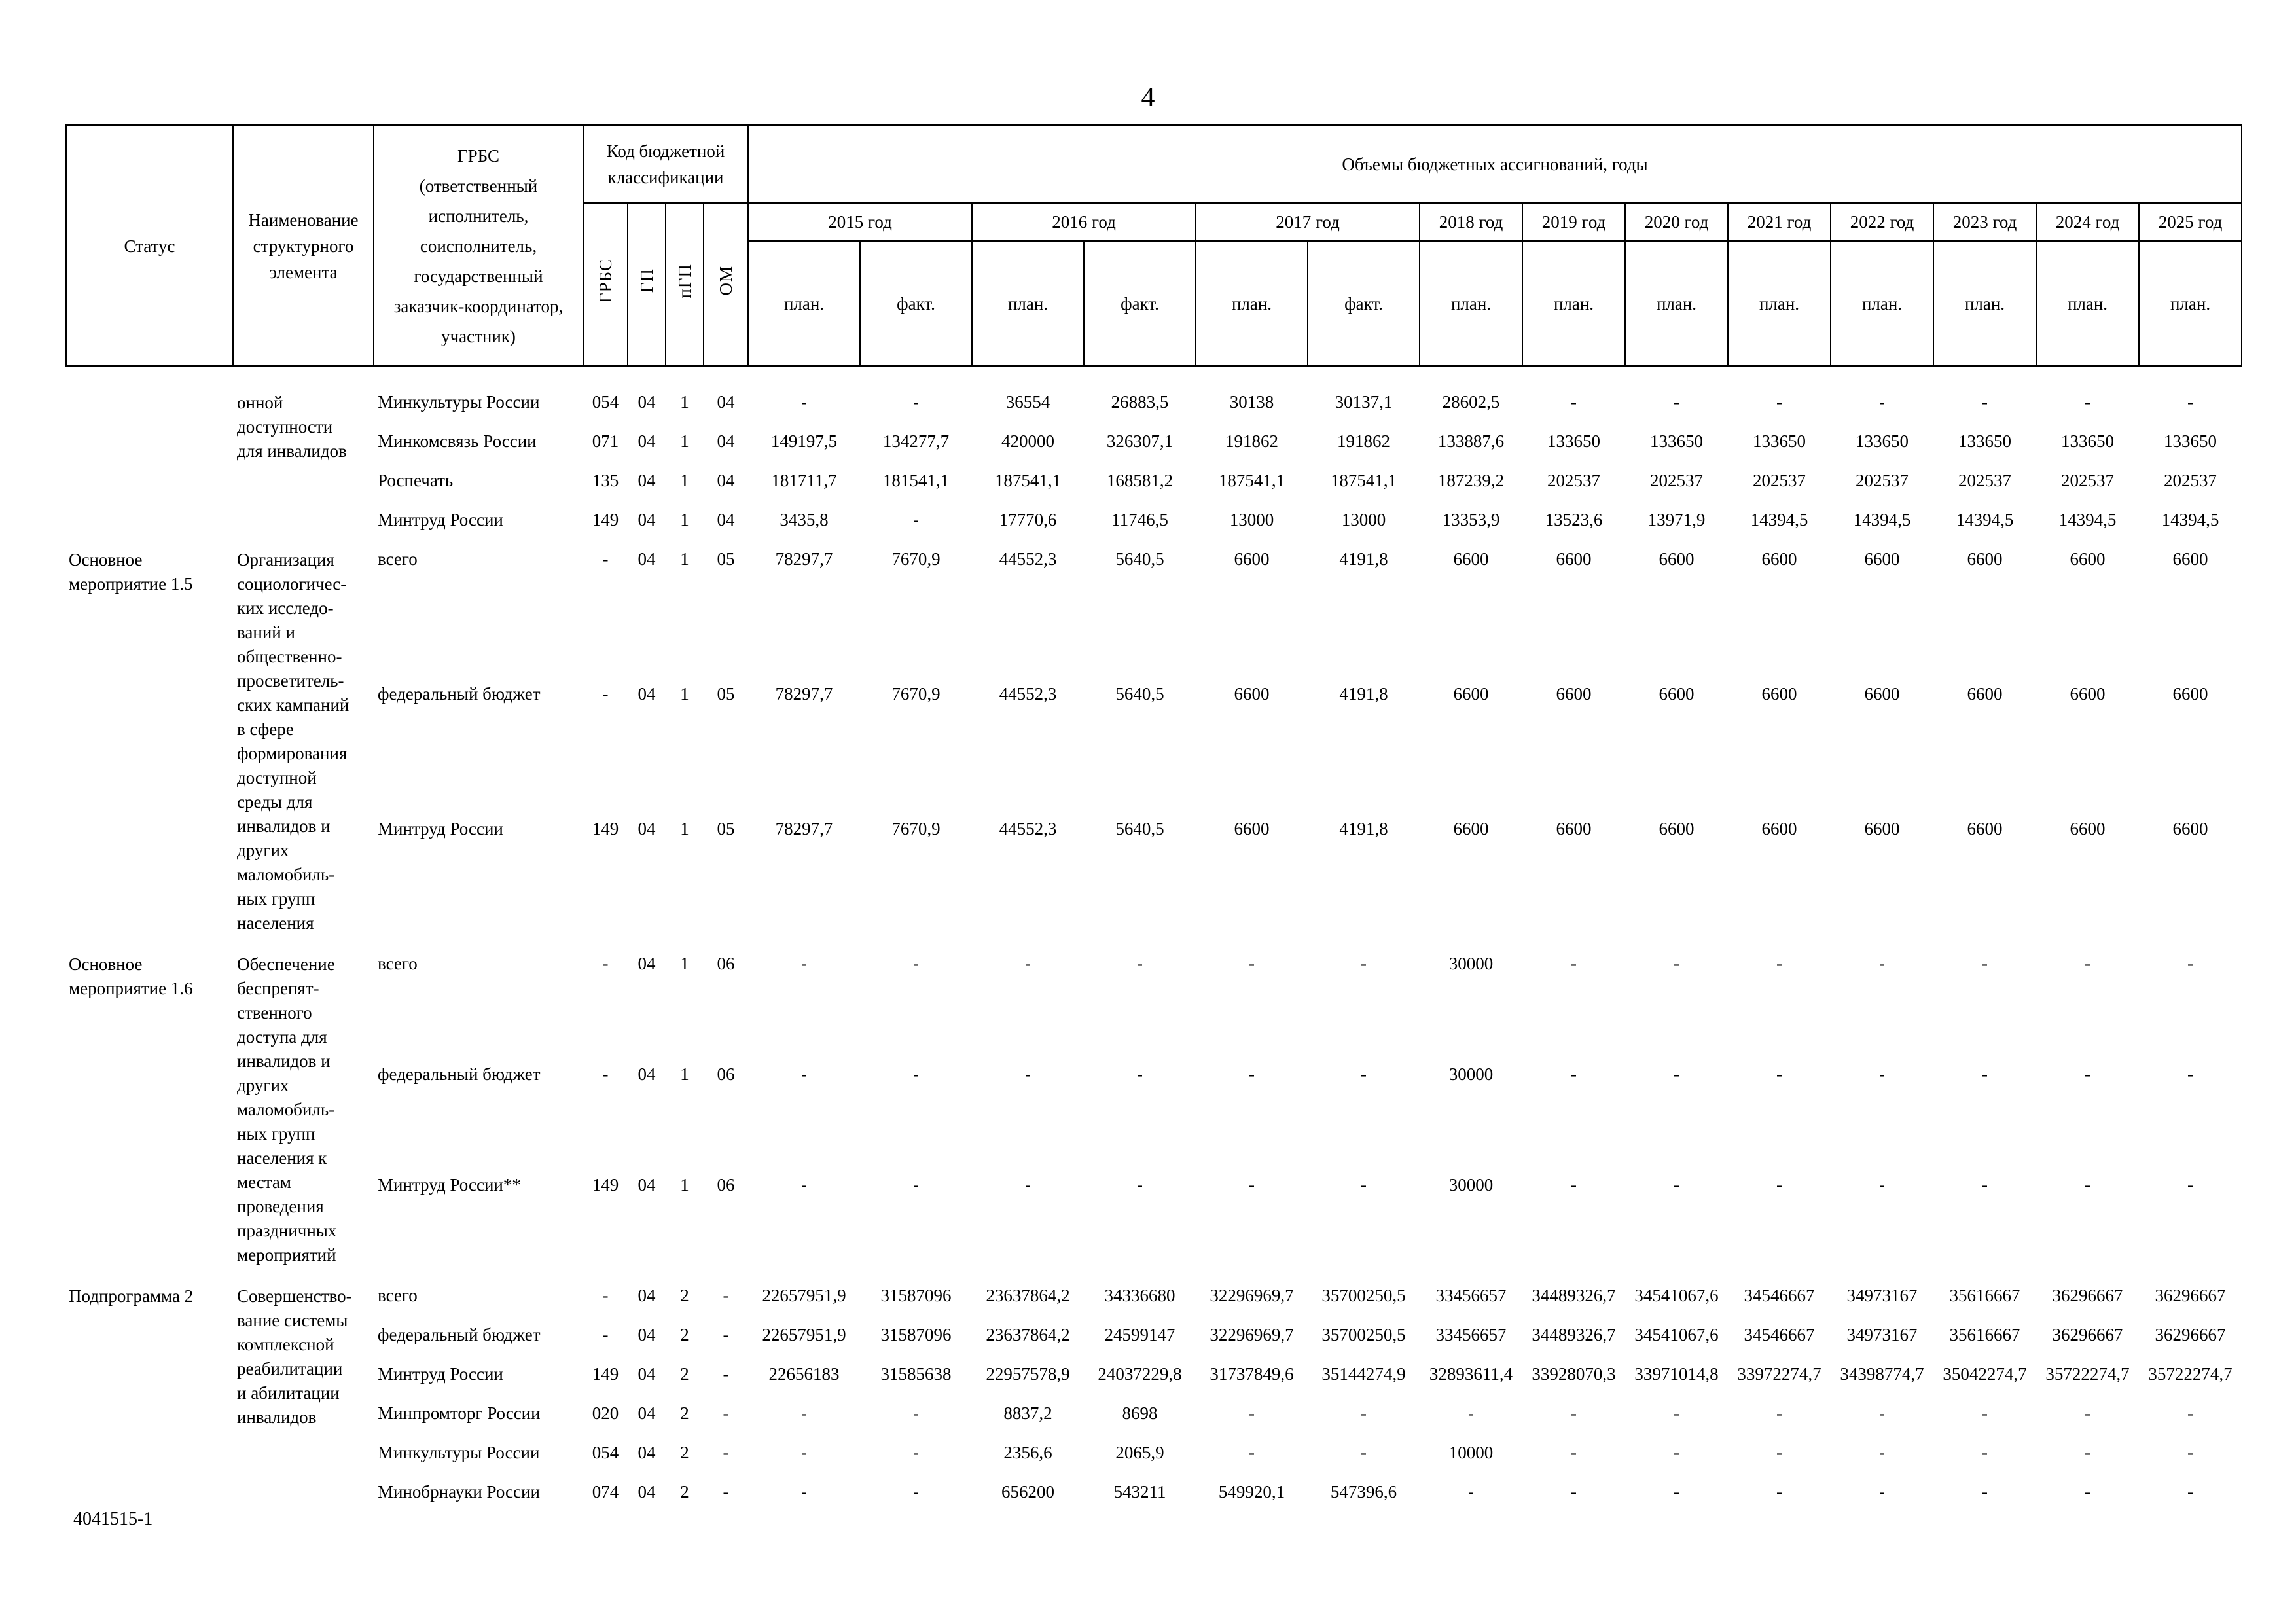 The width and height of the screenshot is (2296, 1624). What do you see at coordinates (459, 1452) in the screenshot?
I see `executor-cell: Минкультуры России` at bounding box center [459, 1452].